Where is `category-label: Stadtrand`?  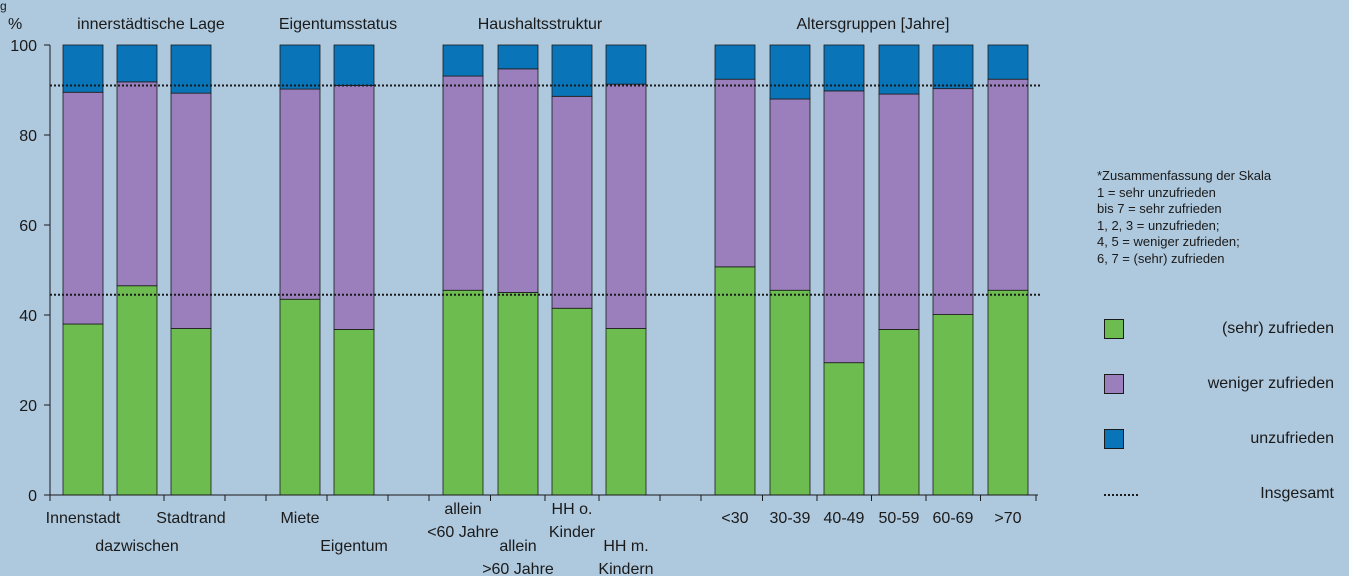 category-label: Stadtrand is located at coordinates (190, 518).